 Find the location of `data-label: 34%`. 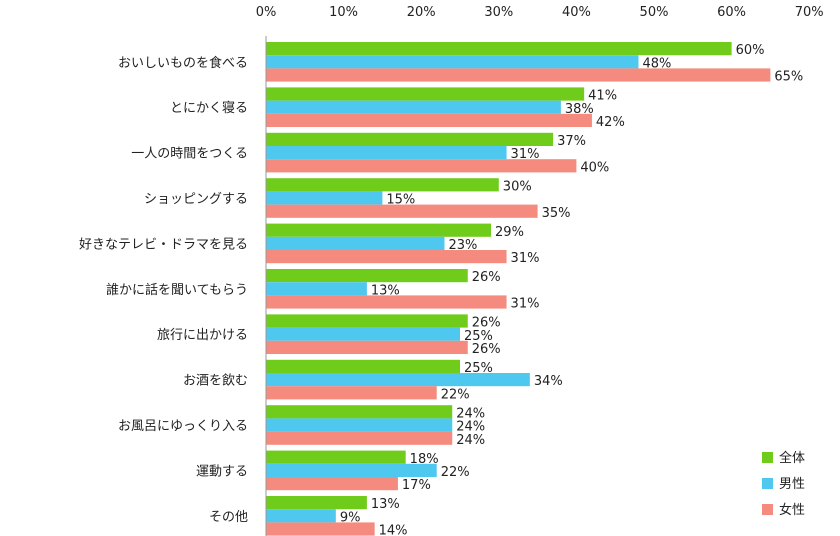

data-label: 34% is located at coordinates (548, 381).